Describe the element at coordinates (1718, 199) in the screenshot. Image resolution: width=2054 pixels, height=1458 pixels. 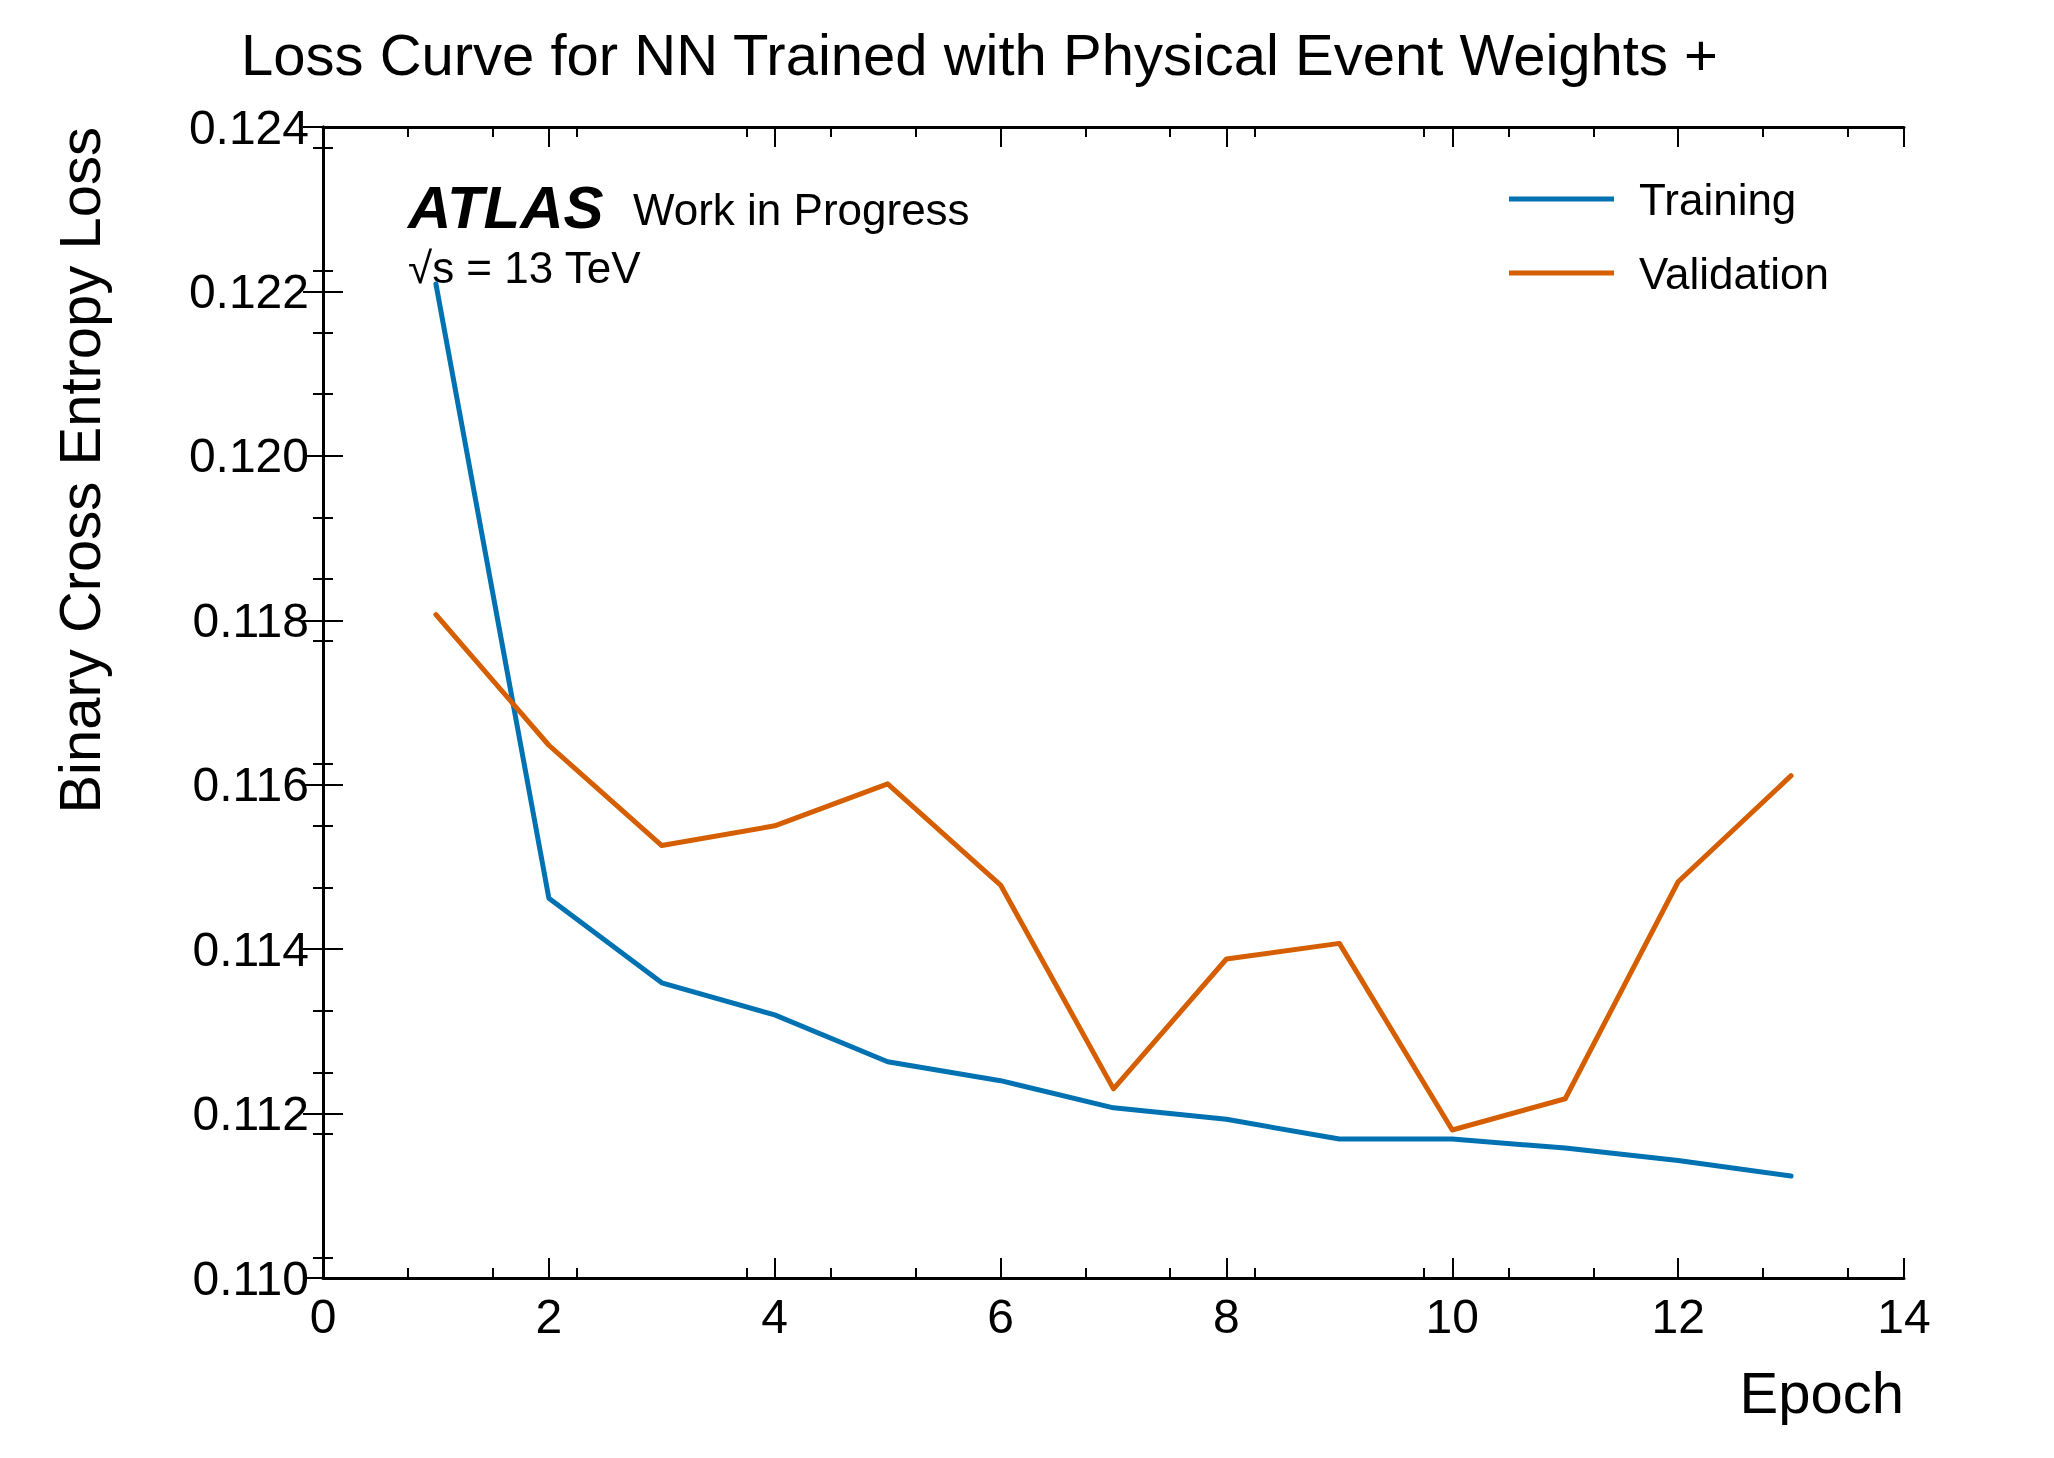
I see `legend-label: Training` at that location.